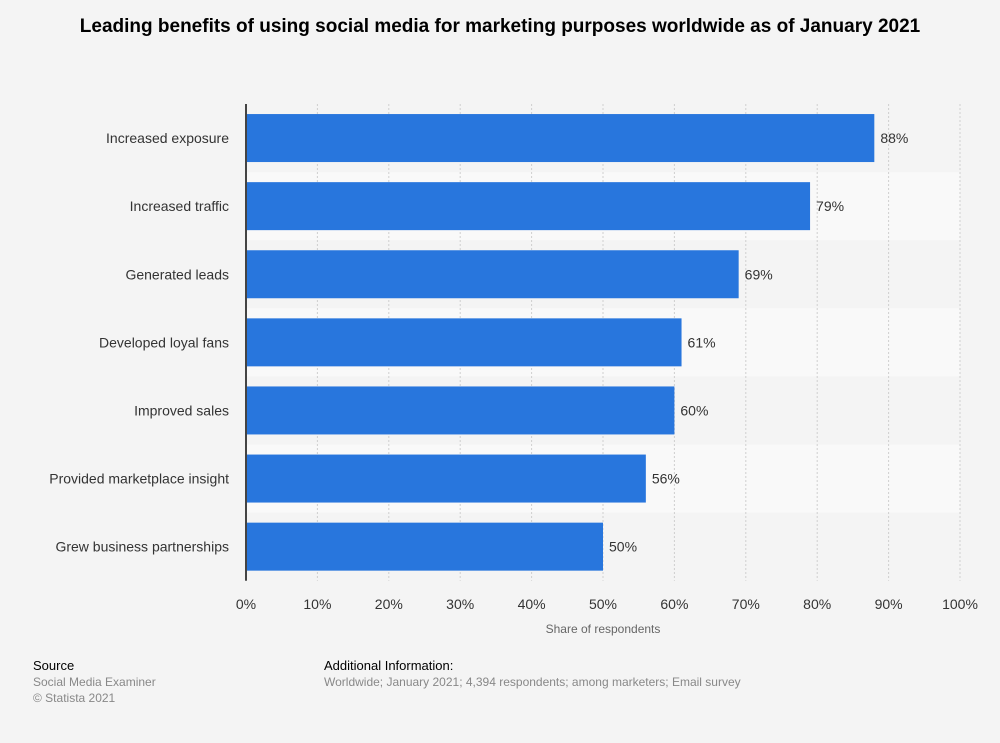 The image size is (1000, 743). Describe the element at coordinates (702, 342) in the screenshot. I see `data-label: 61%` at that location.